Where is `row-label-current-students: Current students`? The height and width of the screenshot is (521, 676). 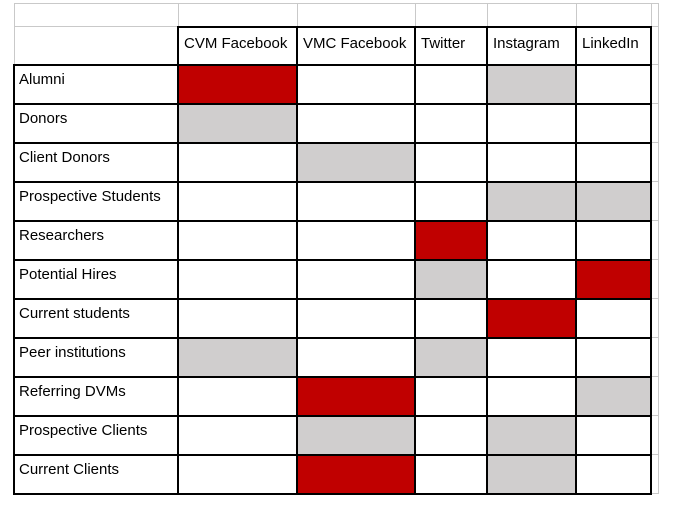
row-label-current-students: Current students is located at coordinates (96, 318).